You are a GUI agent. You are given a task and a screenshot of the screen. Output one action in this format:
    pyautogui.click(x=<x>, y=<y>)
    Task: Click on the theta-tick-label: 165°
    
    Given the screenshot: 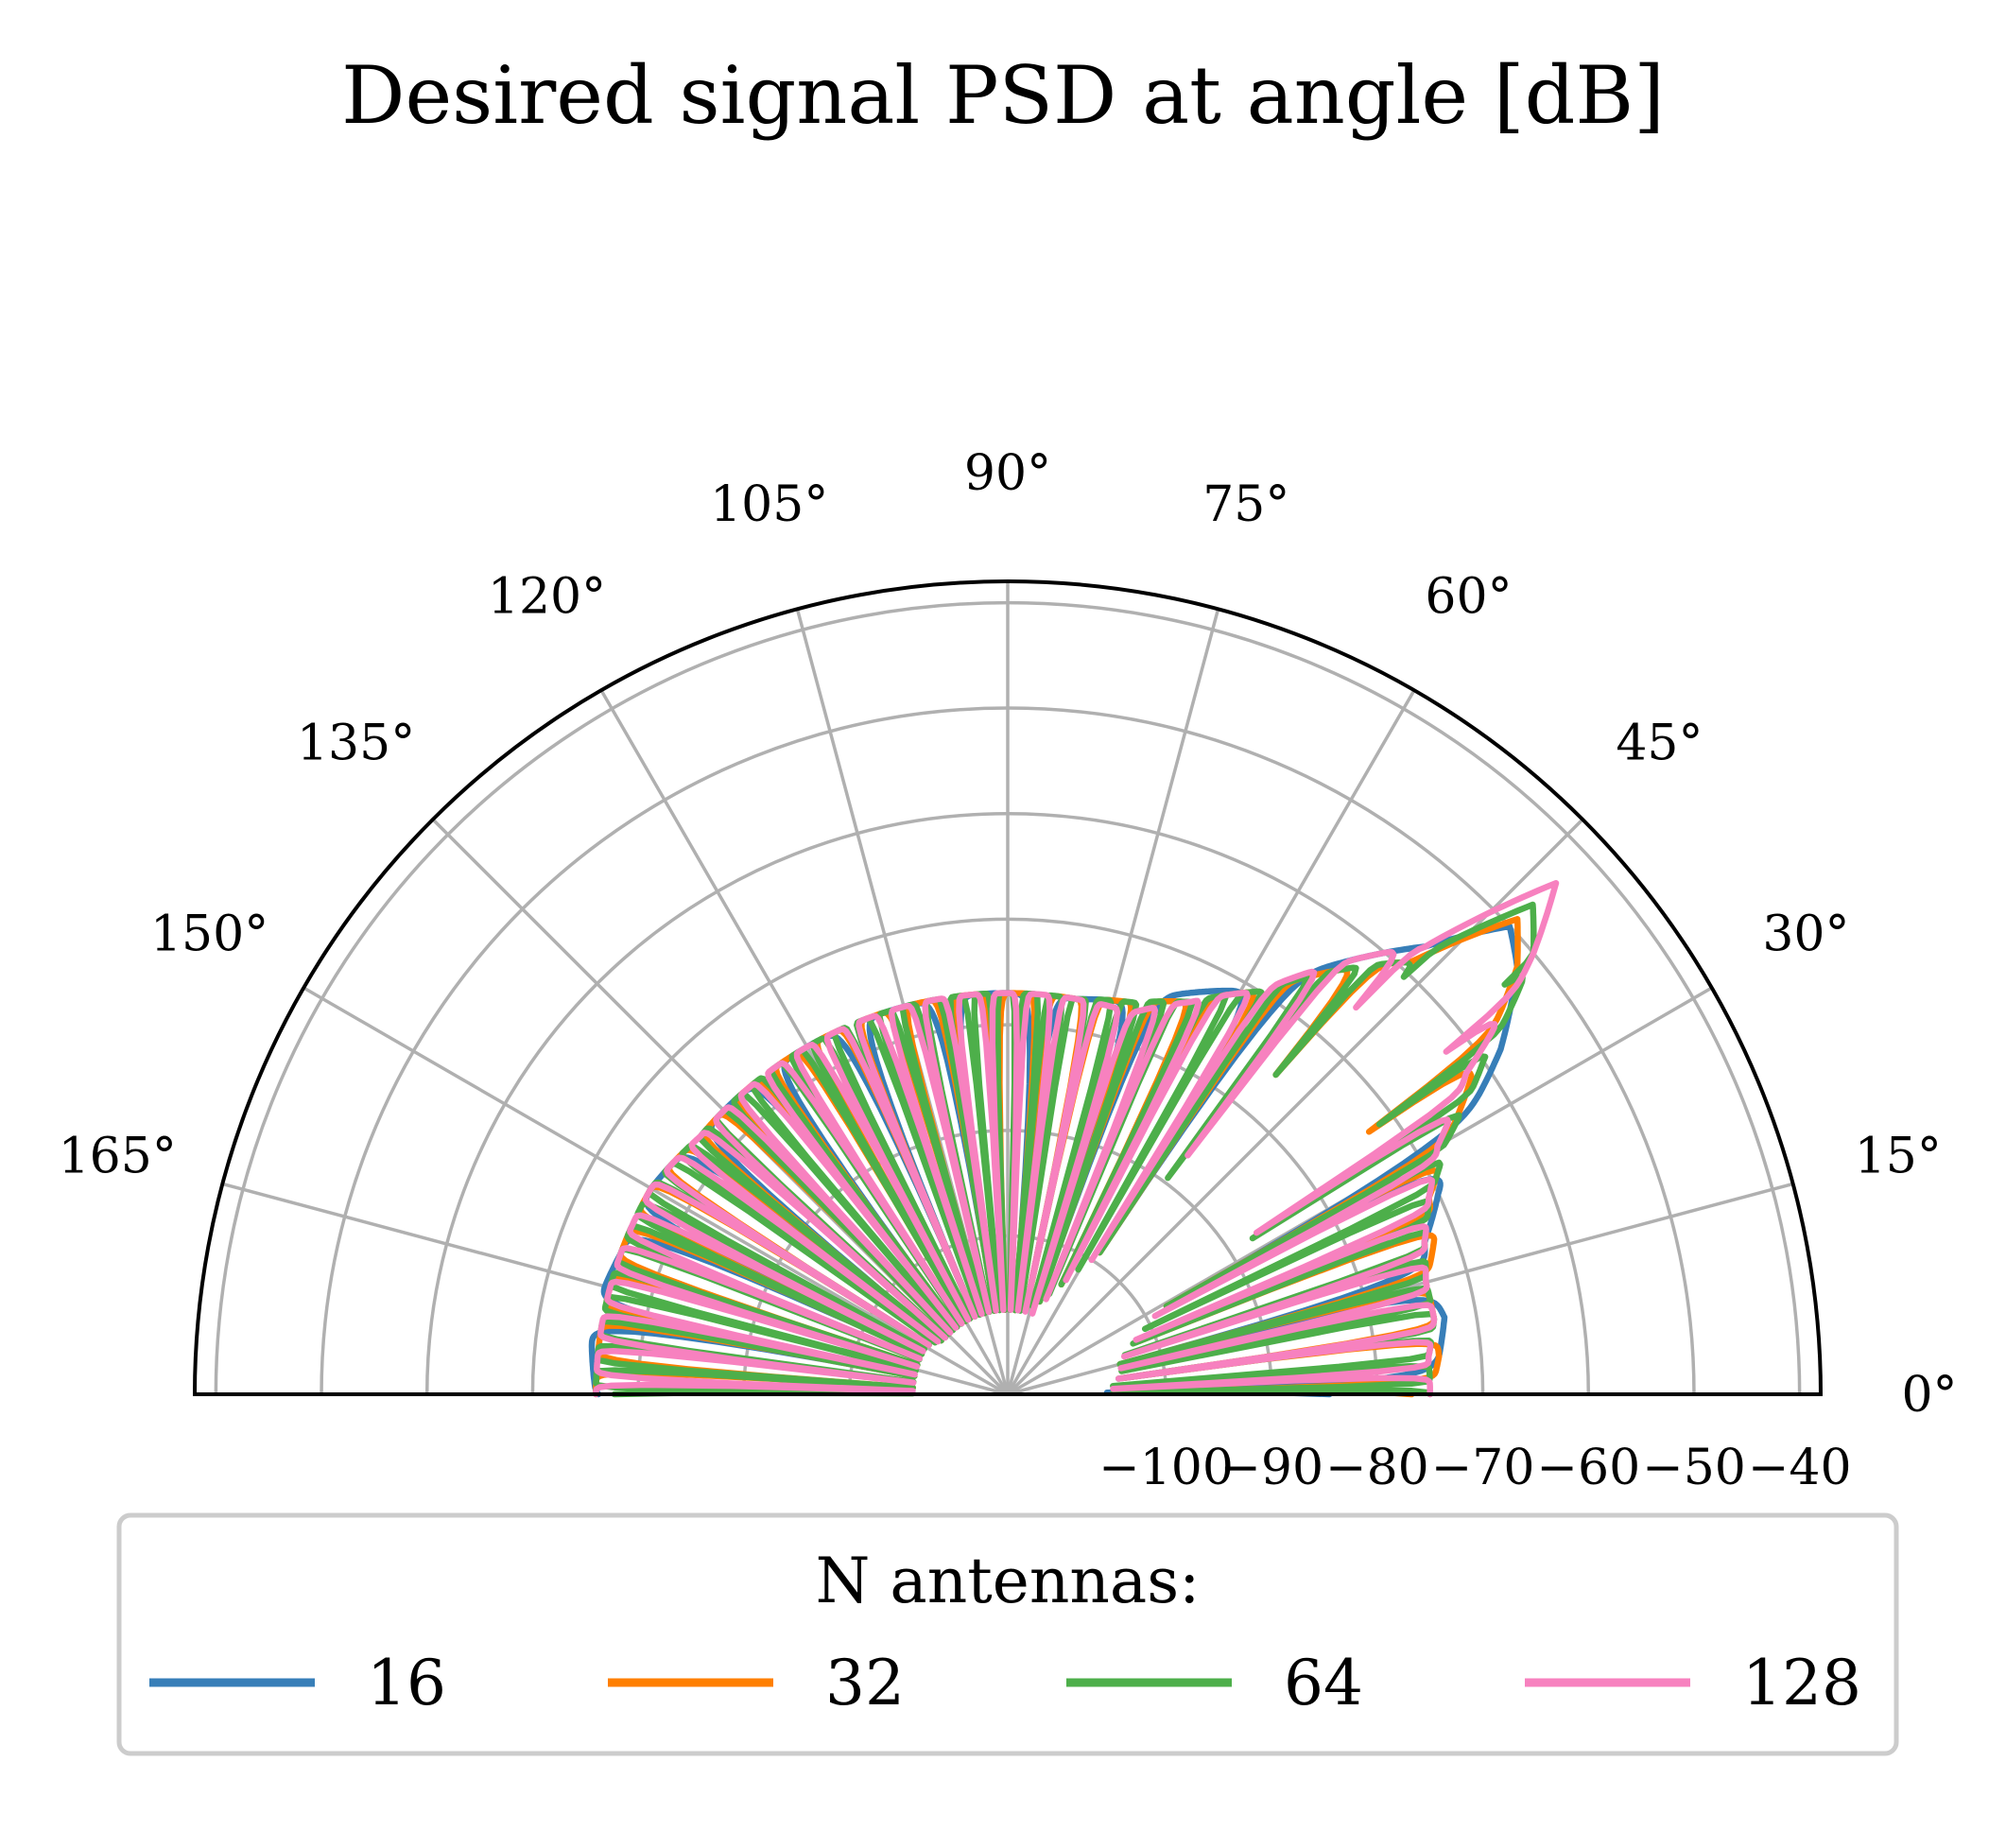 What is the action you would take?
    pyautogui.click(x=118, y=1157)
    